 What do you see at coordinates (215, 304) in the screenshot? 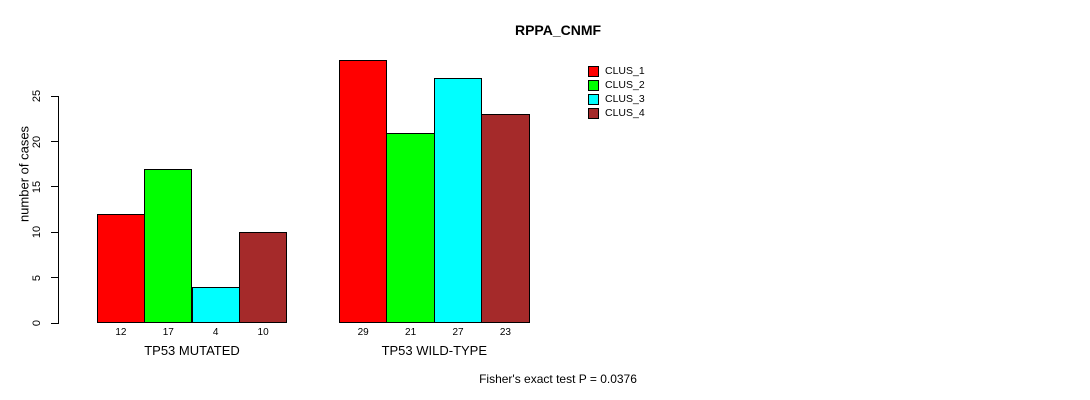
I see `bar-clus_3-mutated` at bounding box center [215, 304].